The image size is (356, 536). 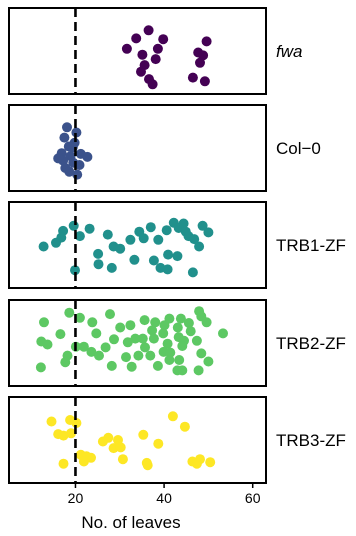 What do you see at coordinates (298, 148) in the screenshot?
I see `facet-label: Col−0` at bounding box center [298, 148].